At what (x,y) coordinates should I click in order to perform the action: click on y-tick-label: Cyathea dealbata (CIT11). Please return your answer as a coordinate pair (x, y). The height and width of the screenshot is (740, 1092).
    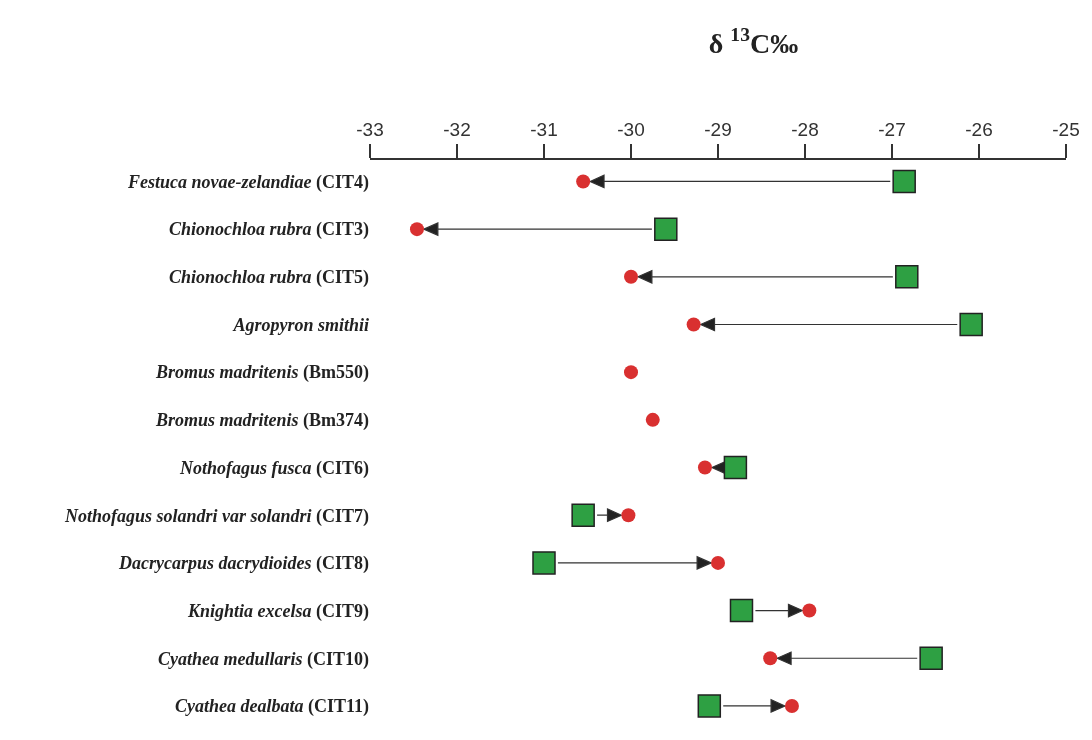
    Looking at the image, I should click on (271, 707).